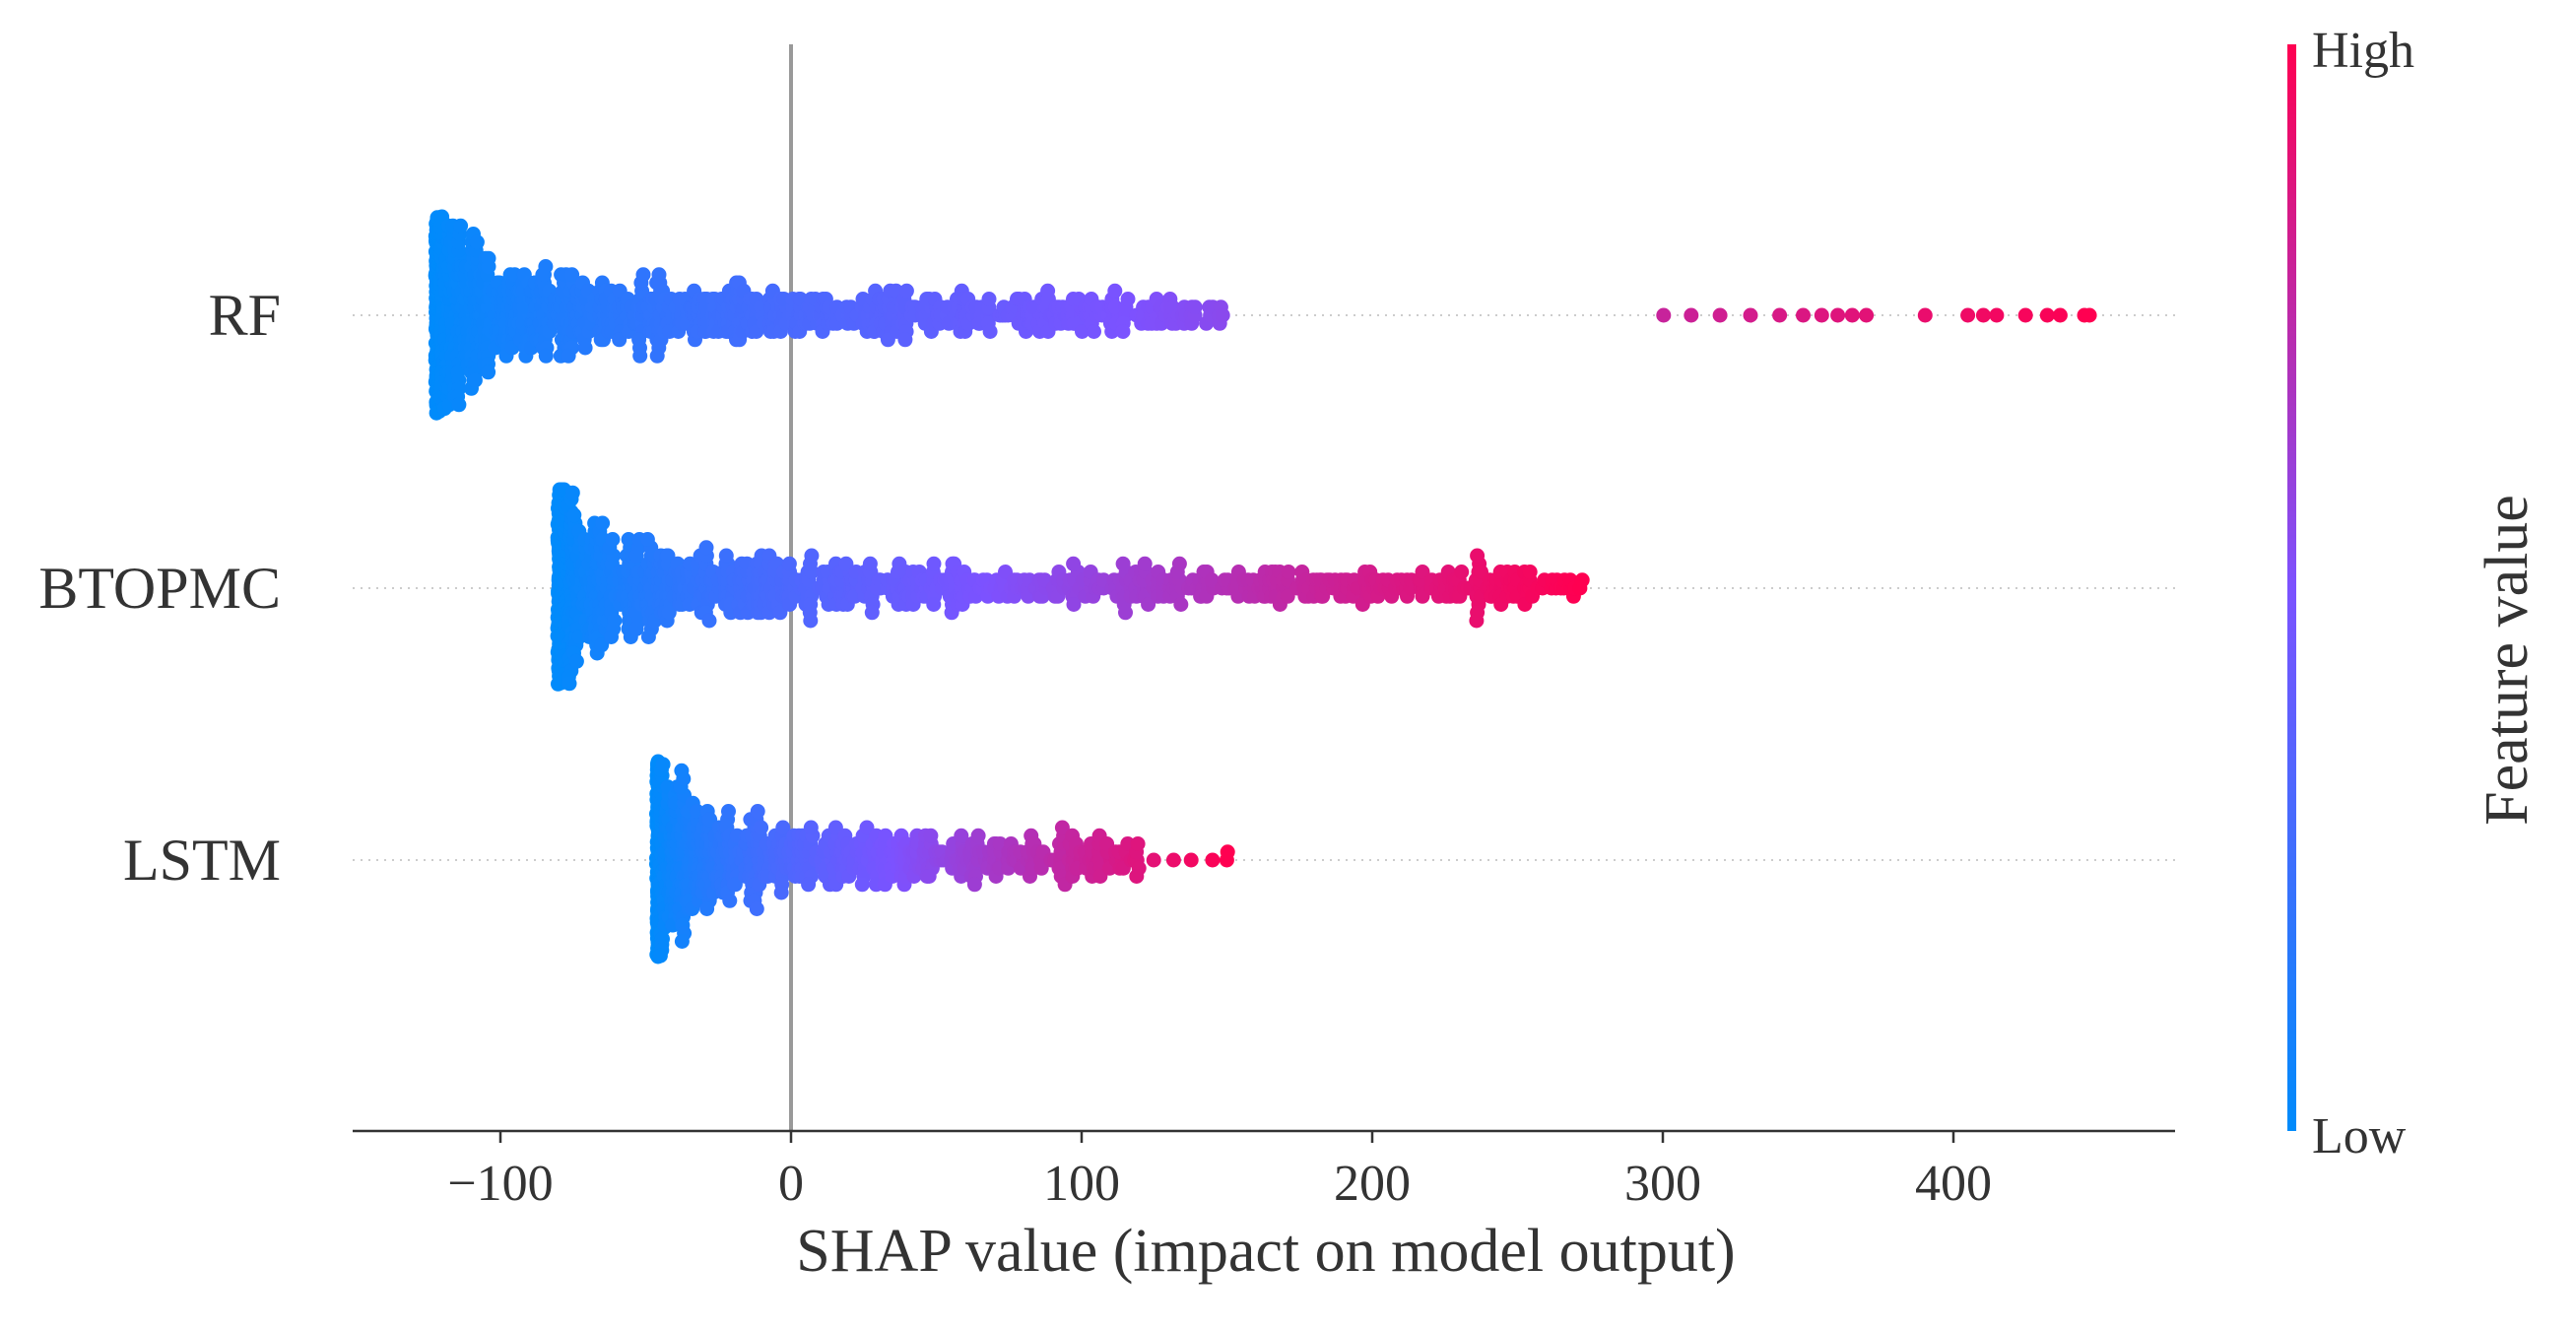 This screenshot has width=2576, height=1330. Describe the element at coordinates (202, 861) in the screenshot. I see `feature-label: LSTM` at that location.